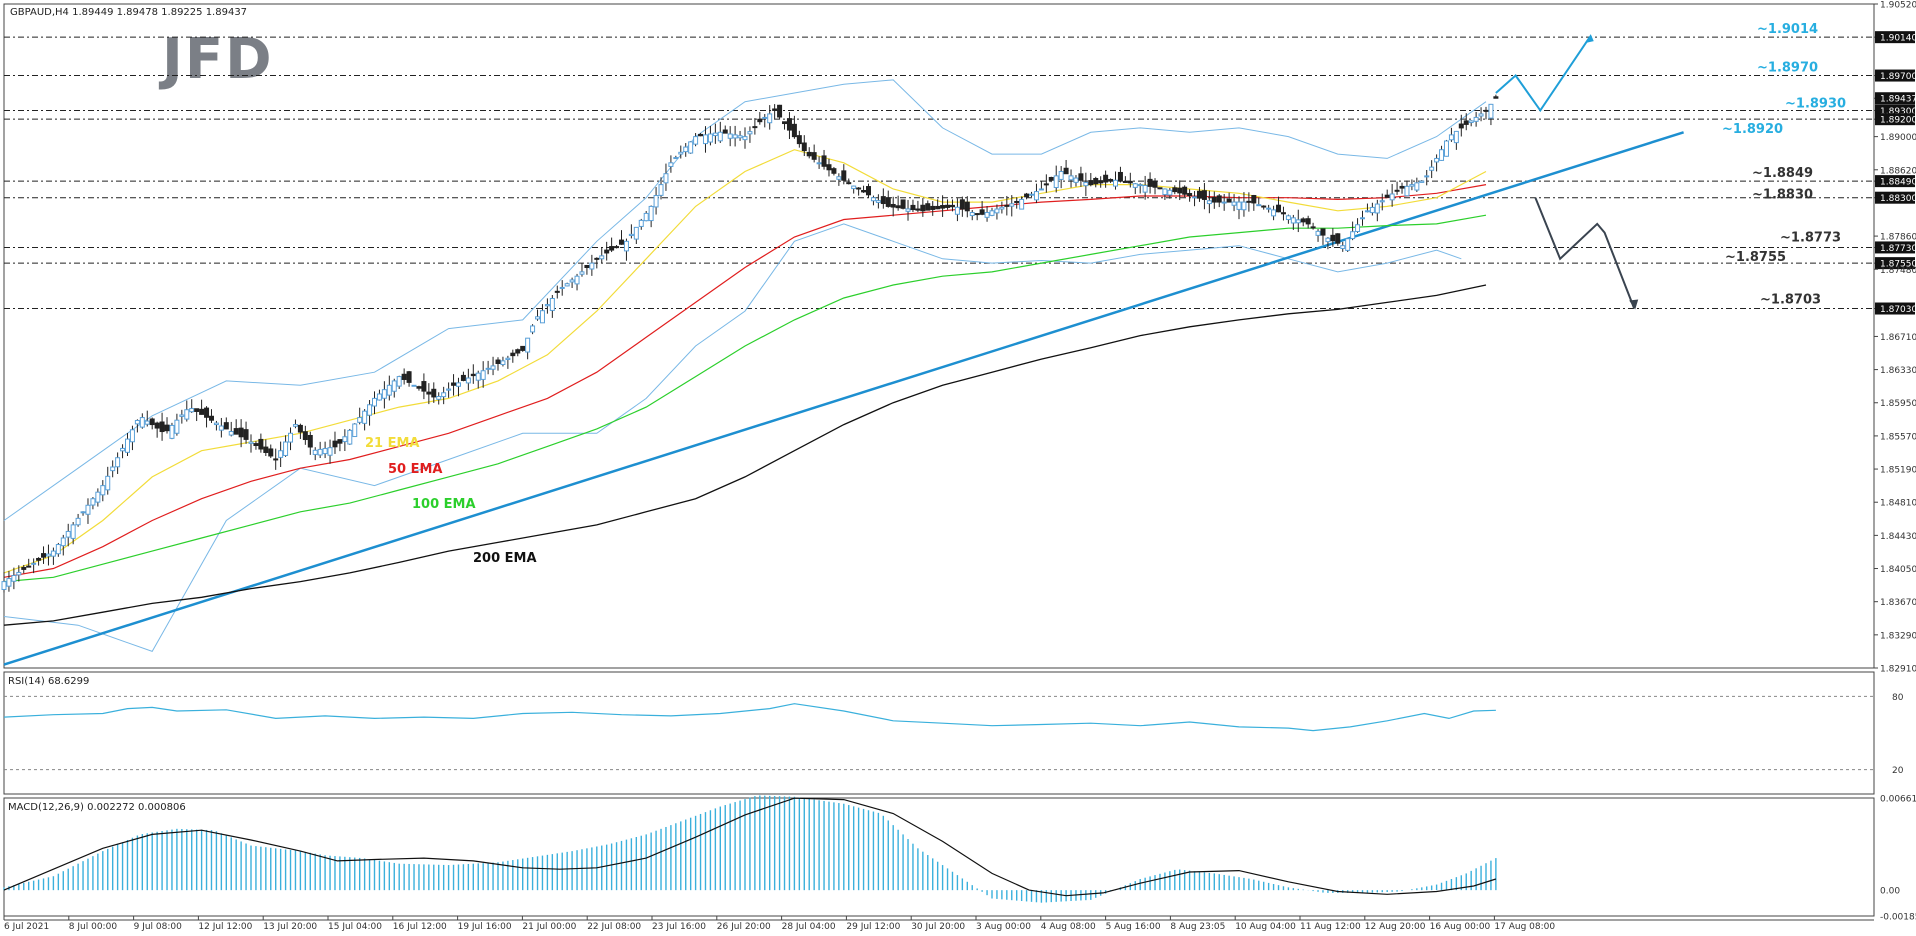 This screenshot has height=936, width=1916. What do you see at coordinates (1895, 247) in the screenshot?
I see `price-tag-bg` at bounding box center [1895, 247].